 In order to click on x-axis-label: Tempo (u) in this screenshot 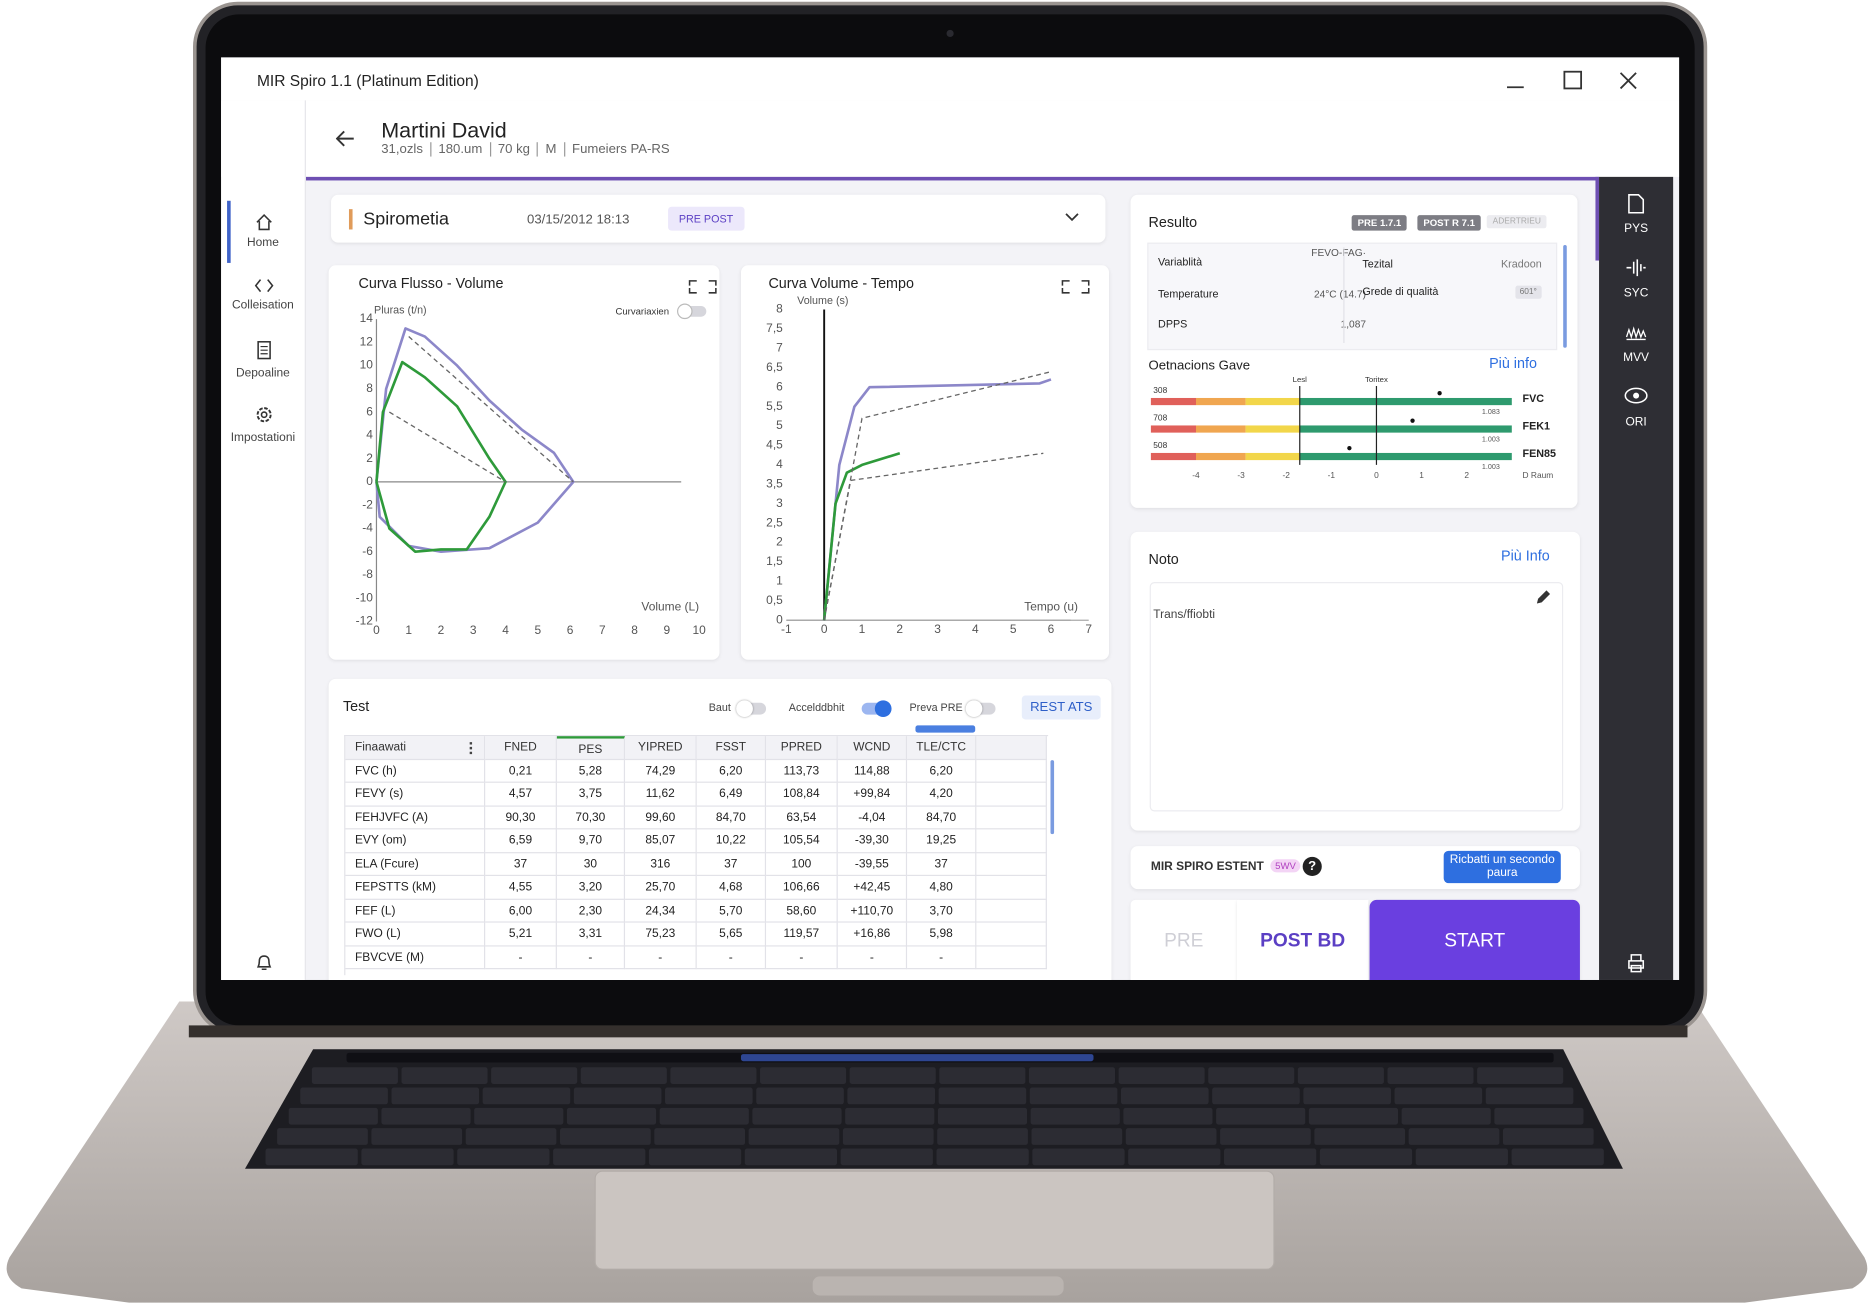, I will do `click(1051, 606)`.